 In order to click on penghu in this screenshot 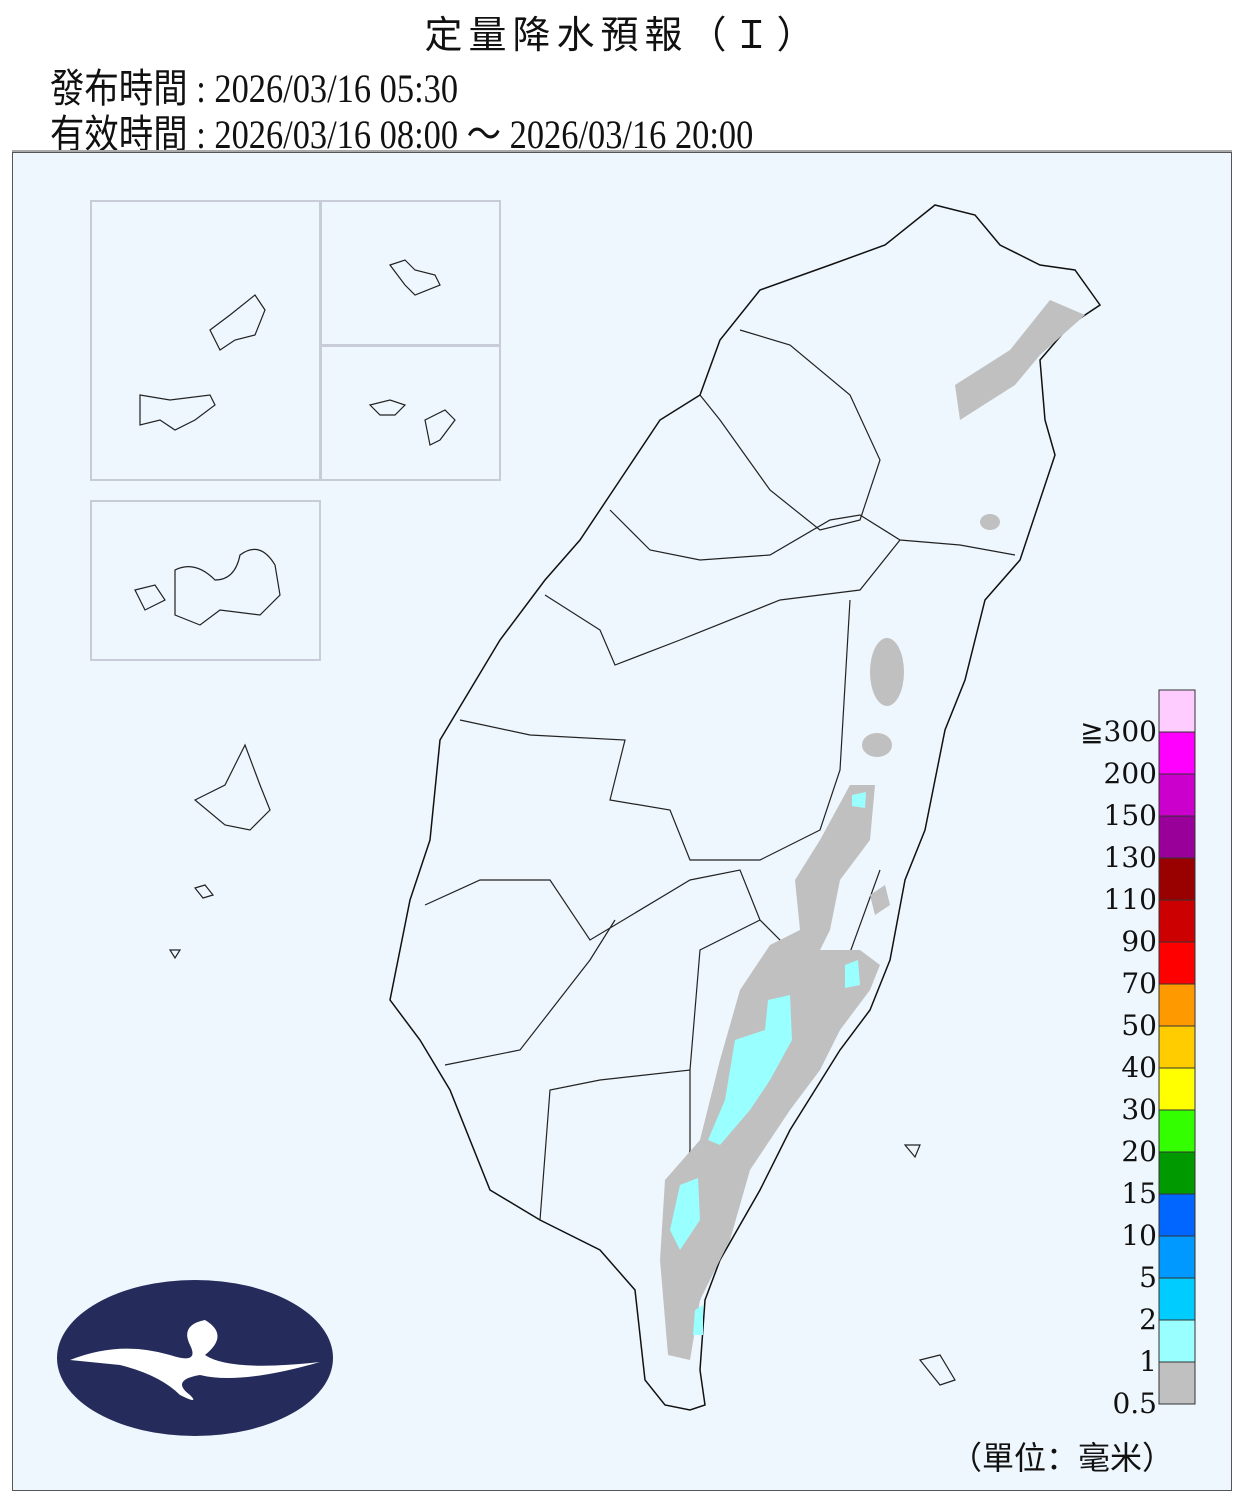, I will do `click(232, 787)`.